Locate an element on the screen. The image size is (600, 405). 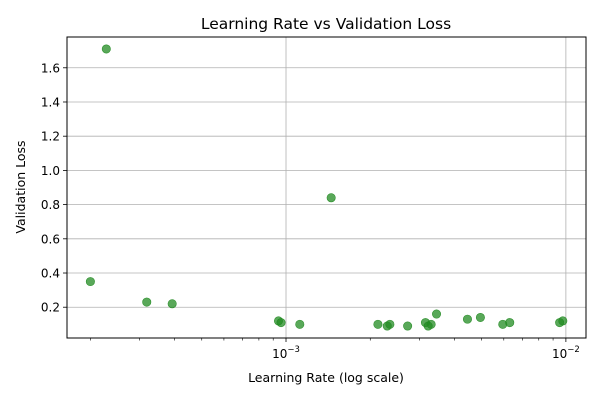
y-tick-label: 0.4 is located at coordinates (50, 274).